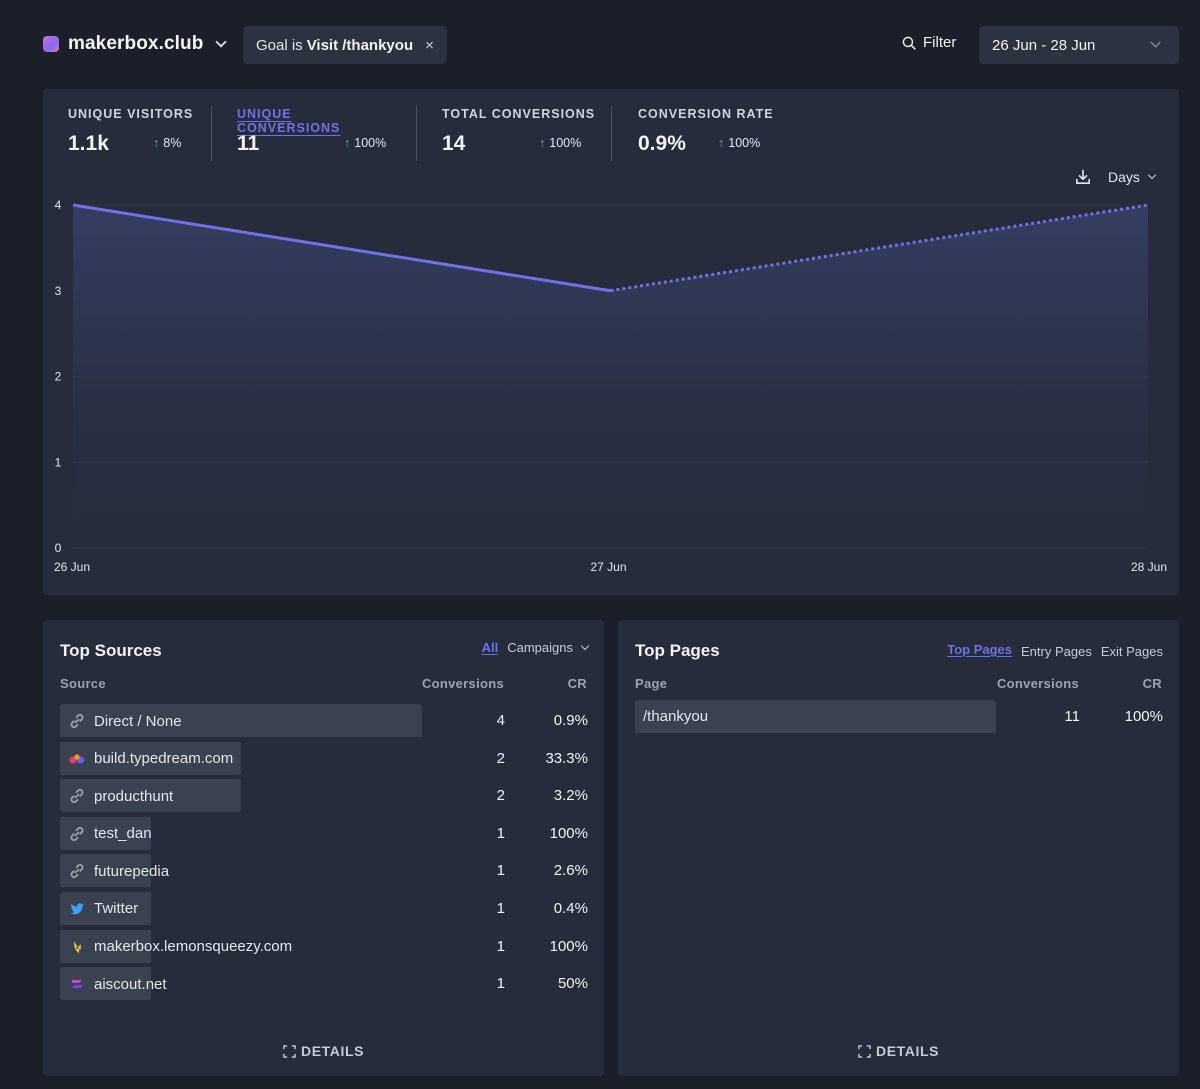  What do you see at coordinates (677, 650) in the screenshot?
I see `top-pages-title: Top Pages` at bounding box center [677, 650].